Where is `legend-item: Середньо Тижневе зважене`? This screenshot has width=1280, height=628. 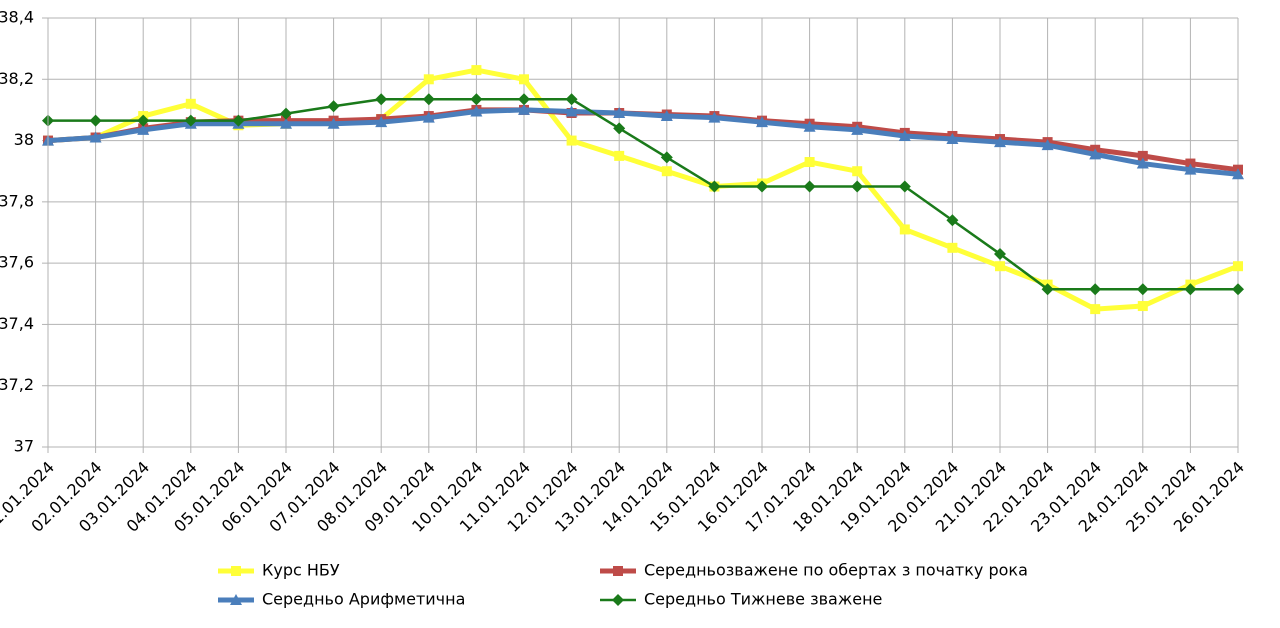 legend-item: Середньо Тижневе зважене is located at coordinates (741, 599).